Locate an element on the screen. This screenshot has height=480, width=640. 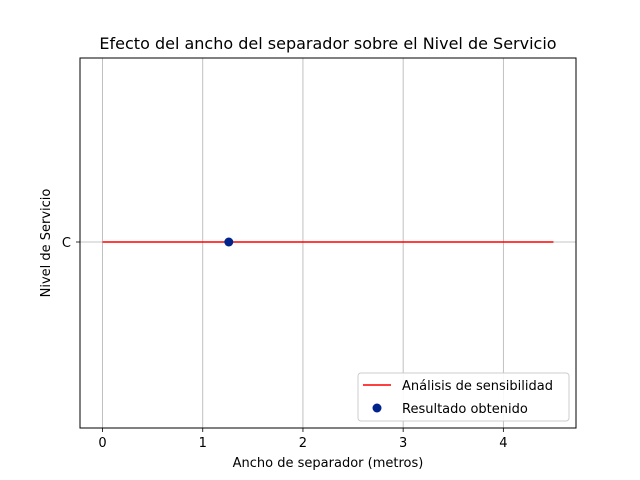
legend-box is located at coordinates (463, 397).